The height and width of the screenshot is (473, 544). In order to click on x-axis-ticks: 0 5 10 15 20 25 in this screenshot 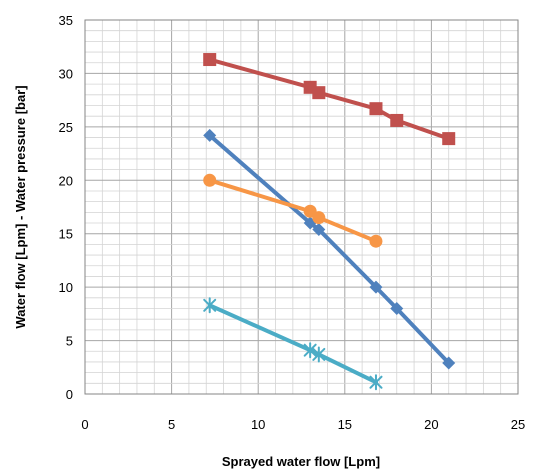, I will do `click(303, 424)`.